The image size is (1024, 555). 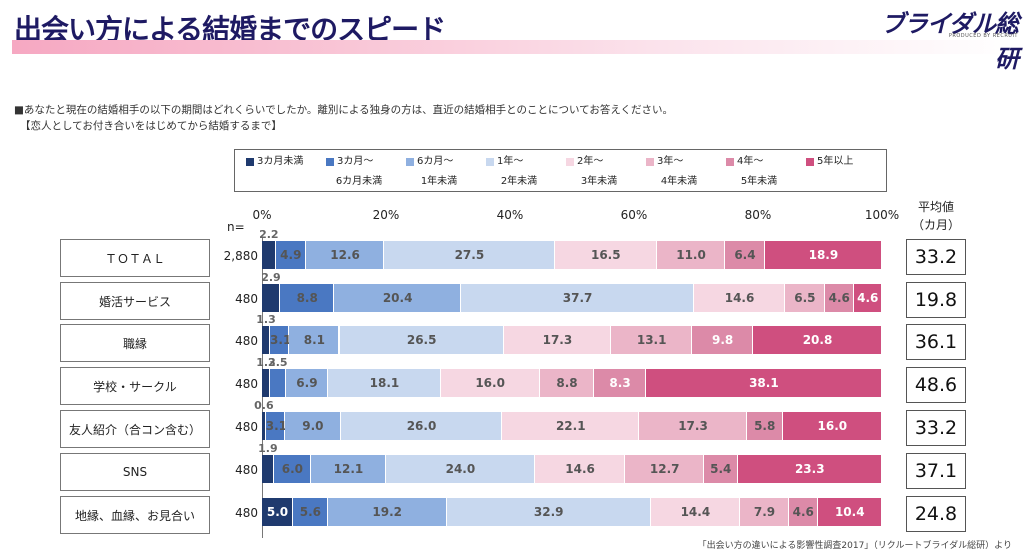 I want to click on legend-label-line2: 2年未満, so click(x=519, y=181).